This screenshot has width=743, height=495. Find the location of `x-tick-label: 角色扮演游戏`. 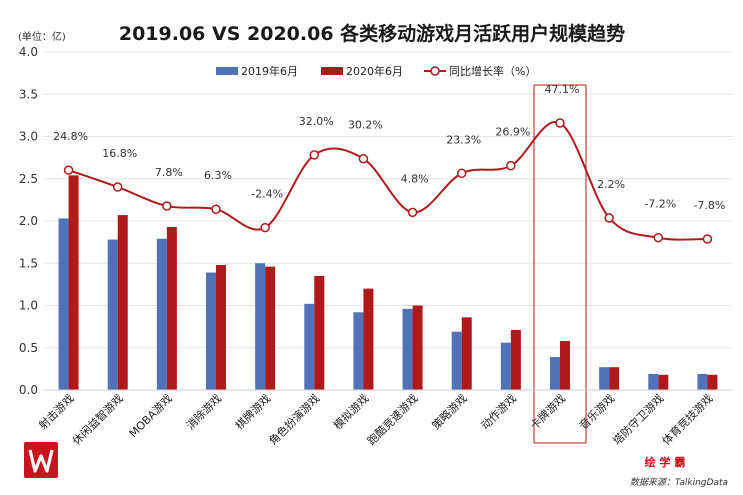

x-tick-label: 角色扮演游戏 is located at coordinates (294, 419).